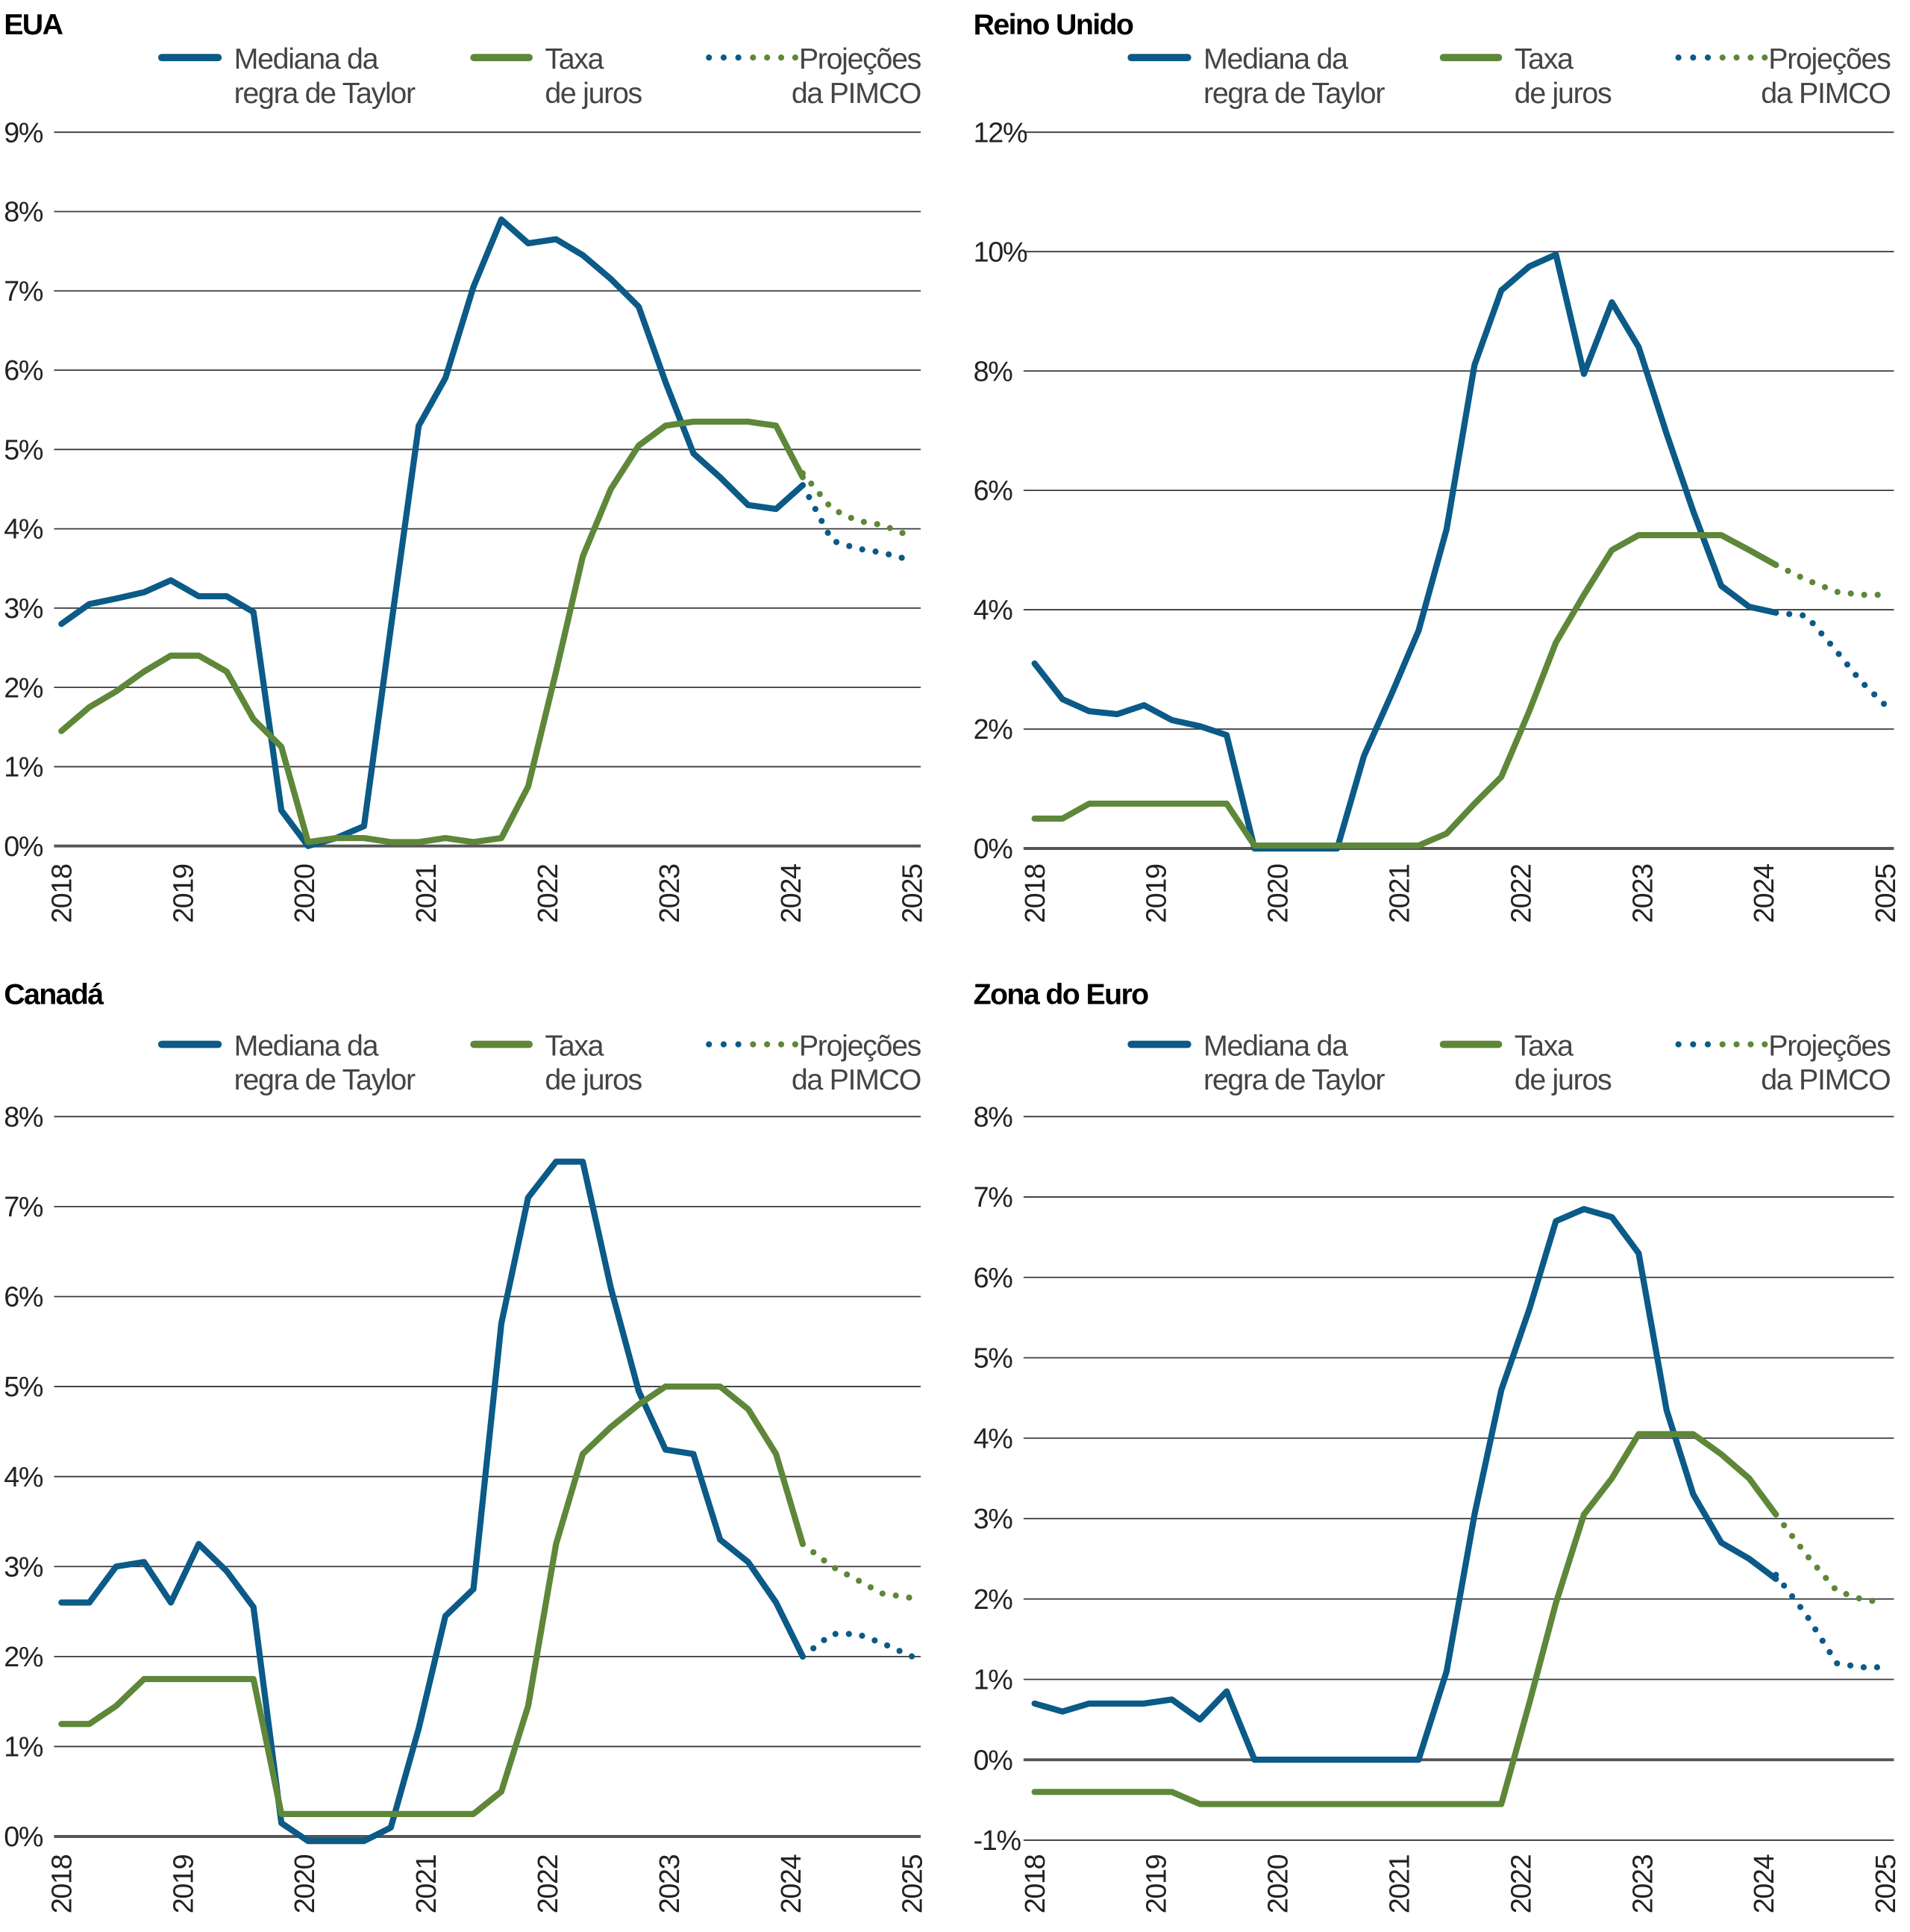 This screenshot has height=1932, width=1910. Describe the element at coordinates (1000, 251) in the screenshot. I see `y-tick-label: 10%` at that location.